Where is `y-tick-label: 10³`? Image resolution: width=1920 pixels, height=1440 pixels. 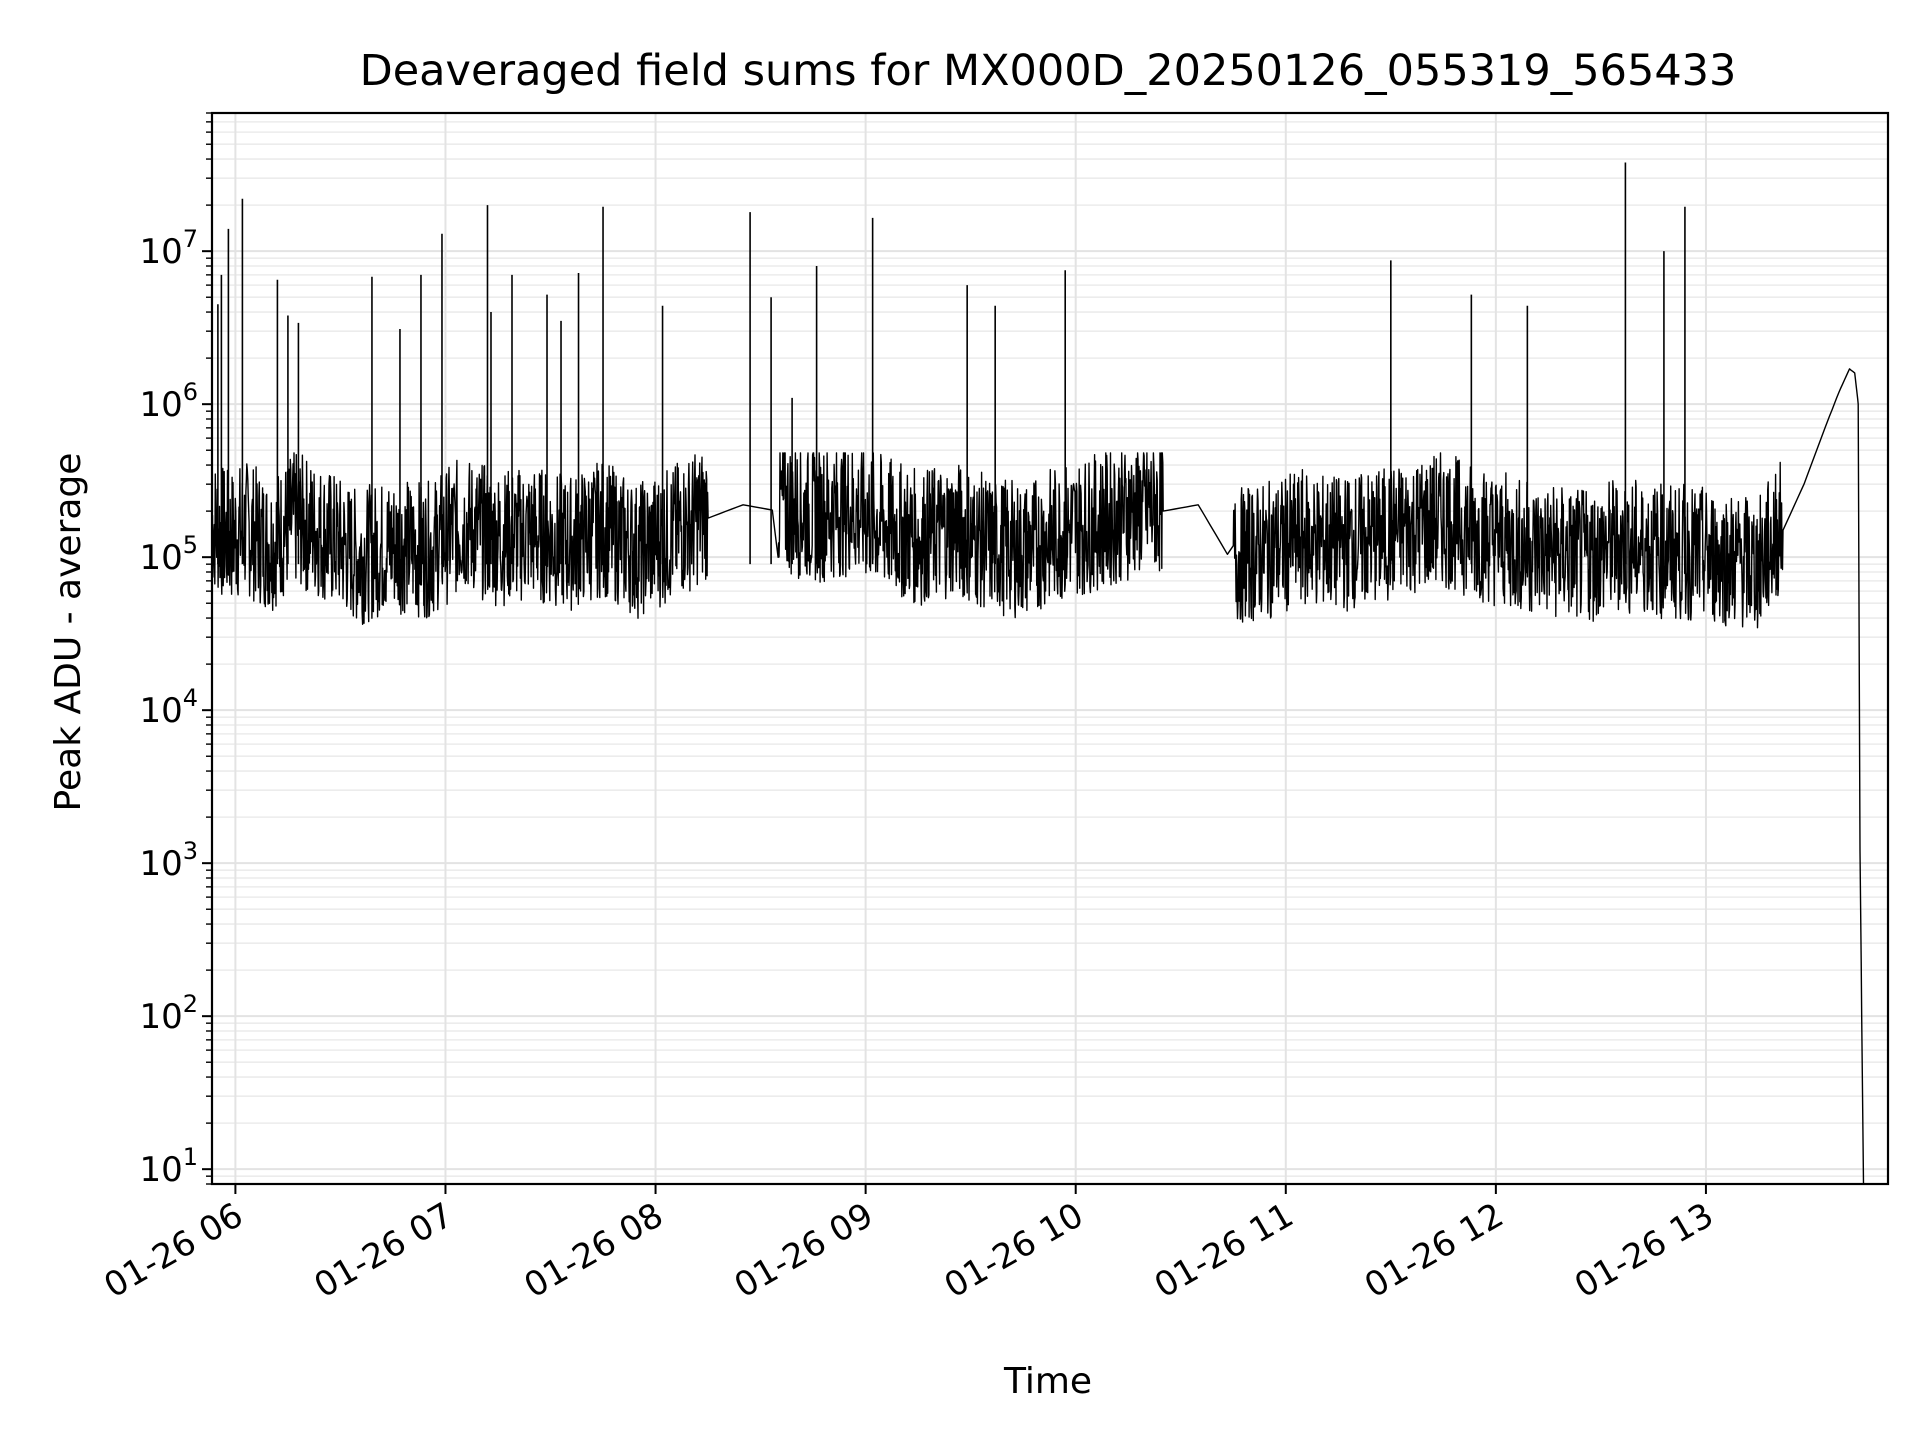 y-tick-label: 10³ is located at coordinates (168, 860).